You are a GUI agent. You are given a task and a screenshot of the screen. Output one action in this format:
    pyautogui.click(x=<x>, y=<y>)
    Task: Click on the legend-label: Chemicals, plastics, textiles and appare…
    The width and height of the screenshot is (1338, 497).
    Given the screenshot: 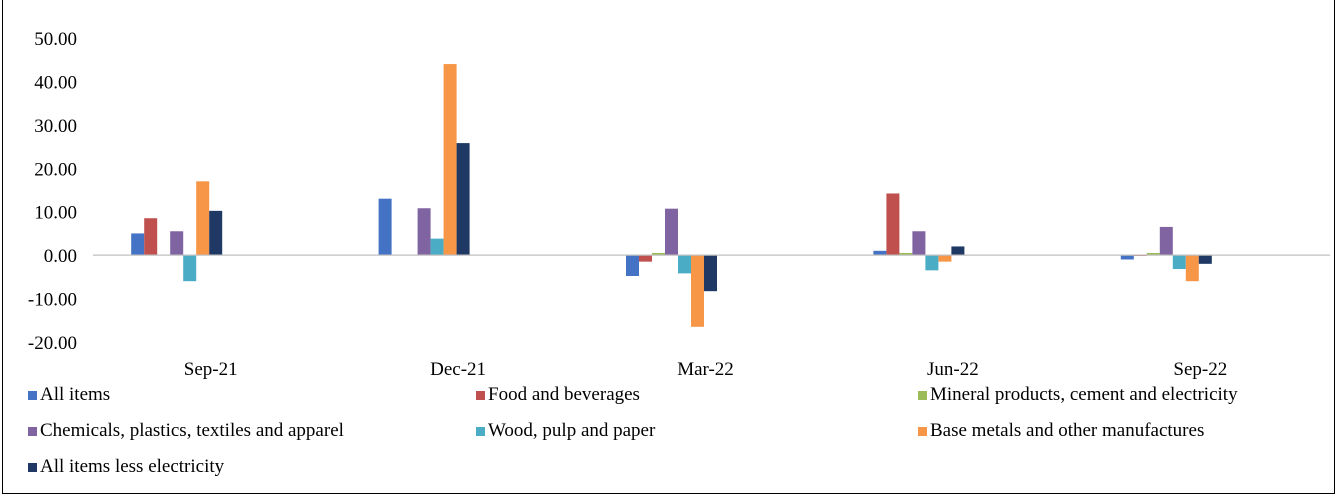 What is the action you would take?
    pyautogui.click(x=192, y=430)
    